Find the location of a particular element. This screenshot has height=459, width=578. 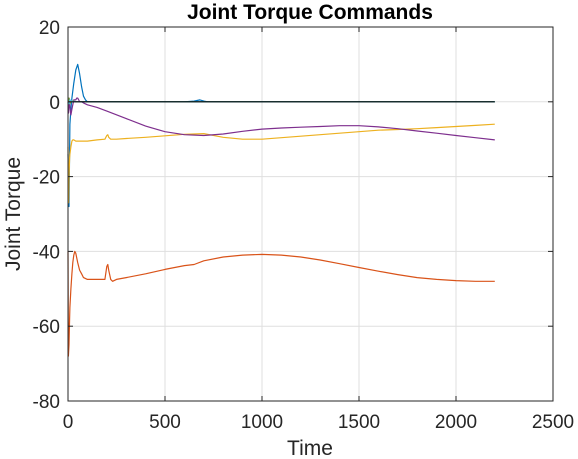

y-tick-label: 0 is located at coordinates (54, 103).